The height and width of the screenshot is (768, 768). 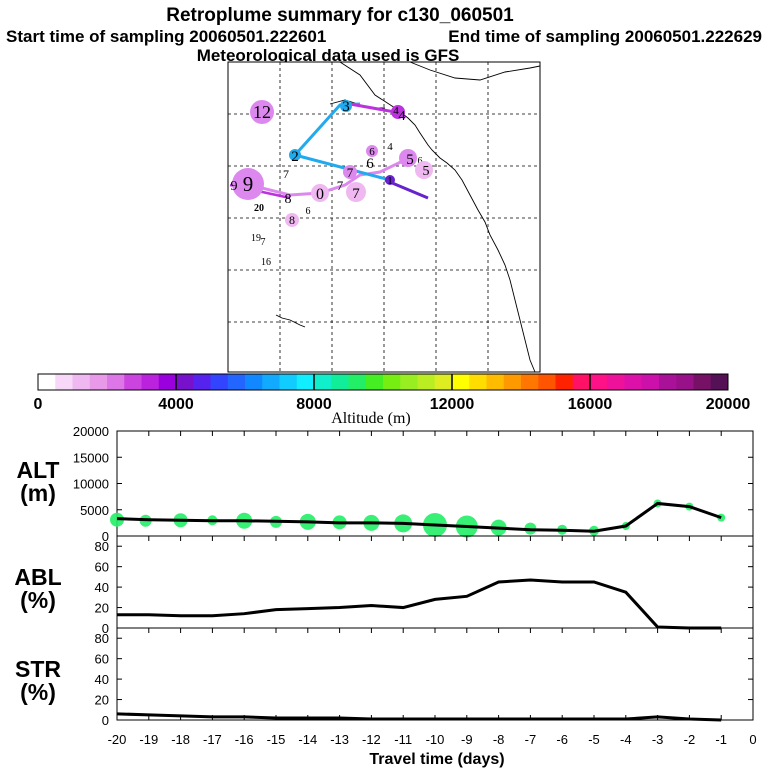 What do you see at coordinates (499, 739) in the screenshot?
I see `x-tick-label: -8` at bounding box center [499, 739].